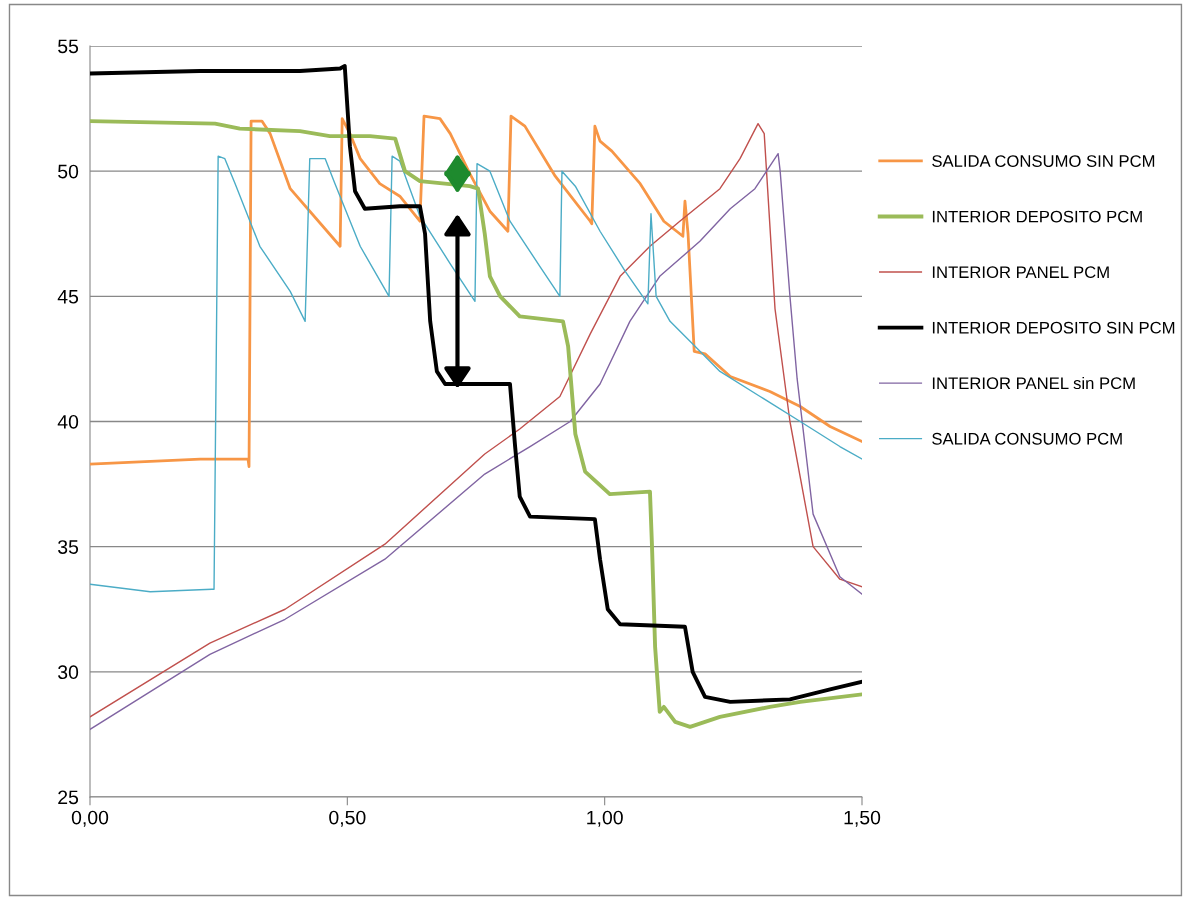  Describe the element at coordinates (347, 818) in the screenshot. I see `x-tick-label: 0,50` at that location.